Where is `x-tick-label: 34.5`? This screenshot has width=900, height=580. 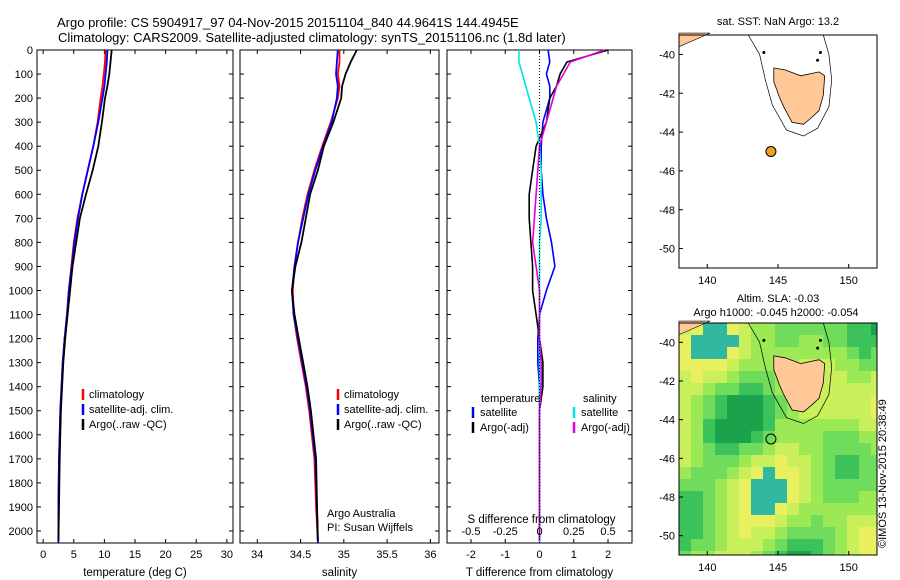
x-tick-label: 34.5 is located at coordinates (300, 555).